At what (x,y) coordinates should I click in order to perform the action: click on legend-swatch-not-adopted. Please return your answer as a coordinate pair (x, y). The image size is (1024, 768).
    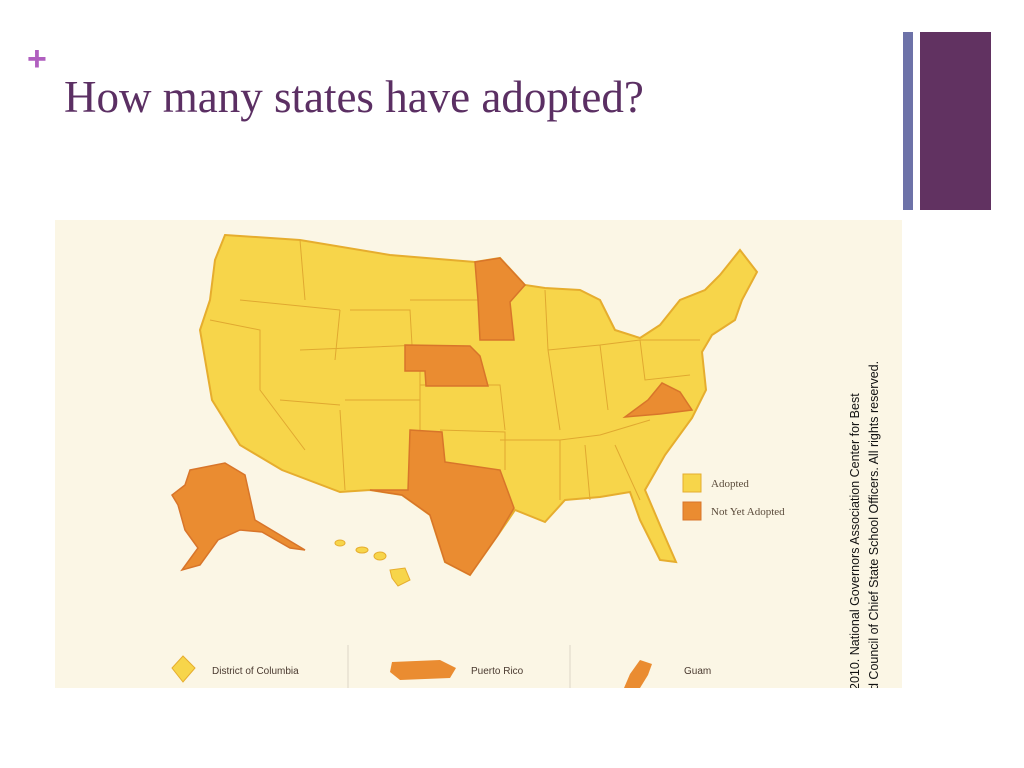
    Looking at the image, I should click on (692, 511).